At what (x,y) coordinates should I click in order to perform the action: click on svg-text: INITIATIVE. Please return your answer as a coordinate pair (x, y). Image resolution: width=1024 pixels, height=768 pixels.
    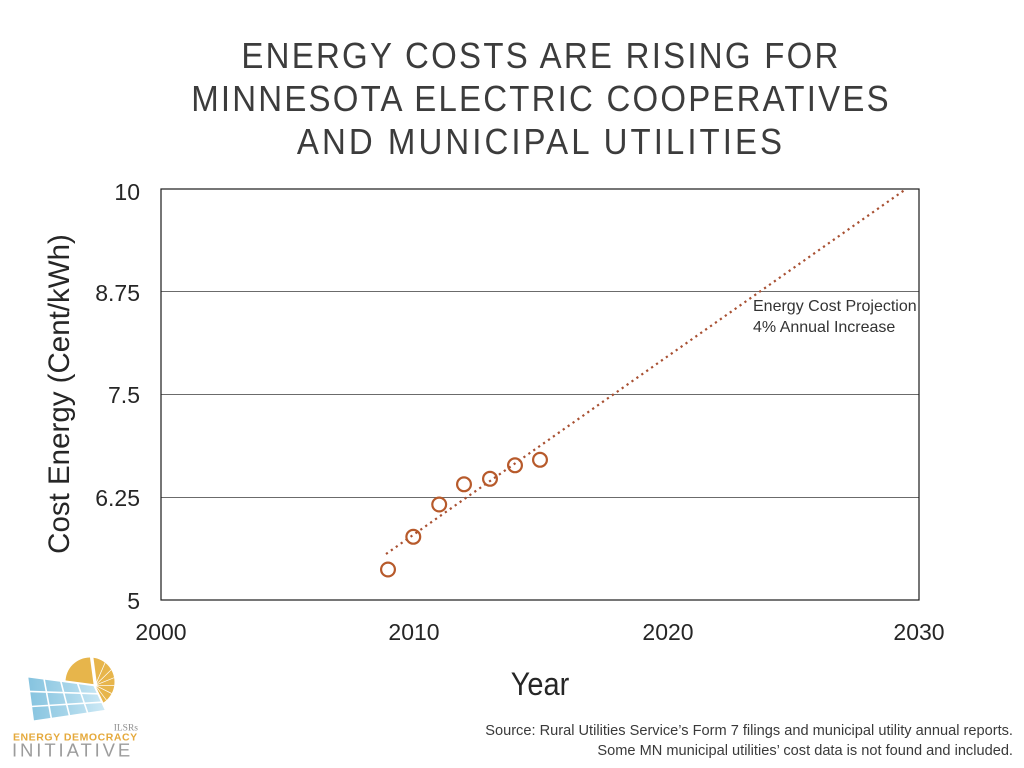
    Looking at the image, I should click on (72, 750).